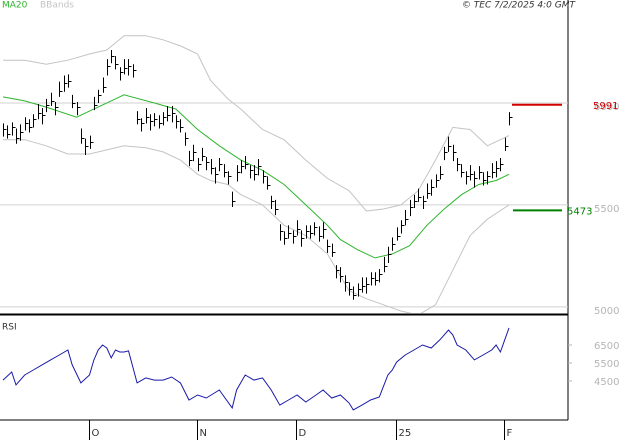 The height and width of the screenshot is (440, 627). What do you see at coordinates (606, 311) in the screenshot?
I see `y-tick-label: 5000` at bounding box center [606, 311].